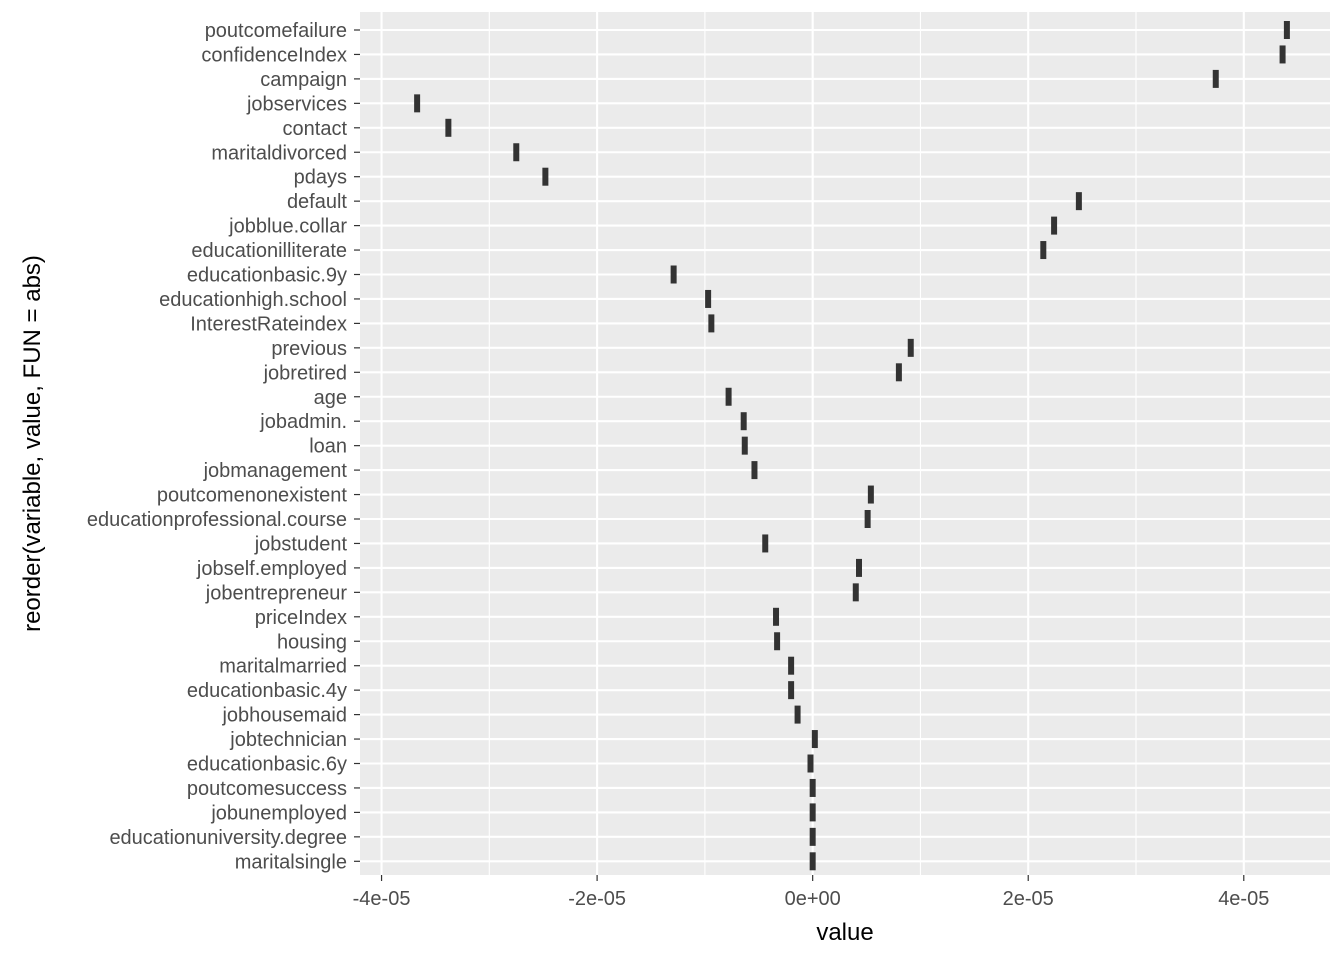 Image resolution: width=1344 pixels, height=960 pixels. I want to click on y-tick-label: jobtechnician, so click(288, 740).